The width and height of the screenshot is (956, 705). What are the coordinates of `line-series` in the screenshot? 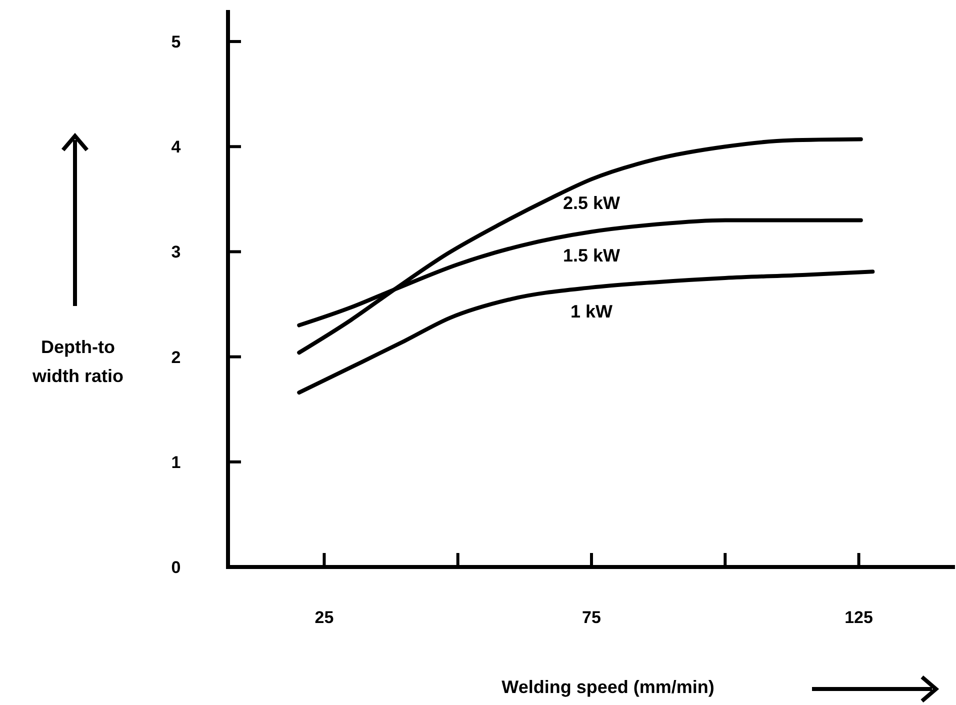 It's located at (586, 332).